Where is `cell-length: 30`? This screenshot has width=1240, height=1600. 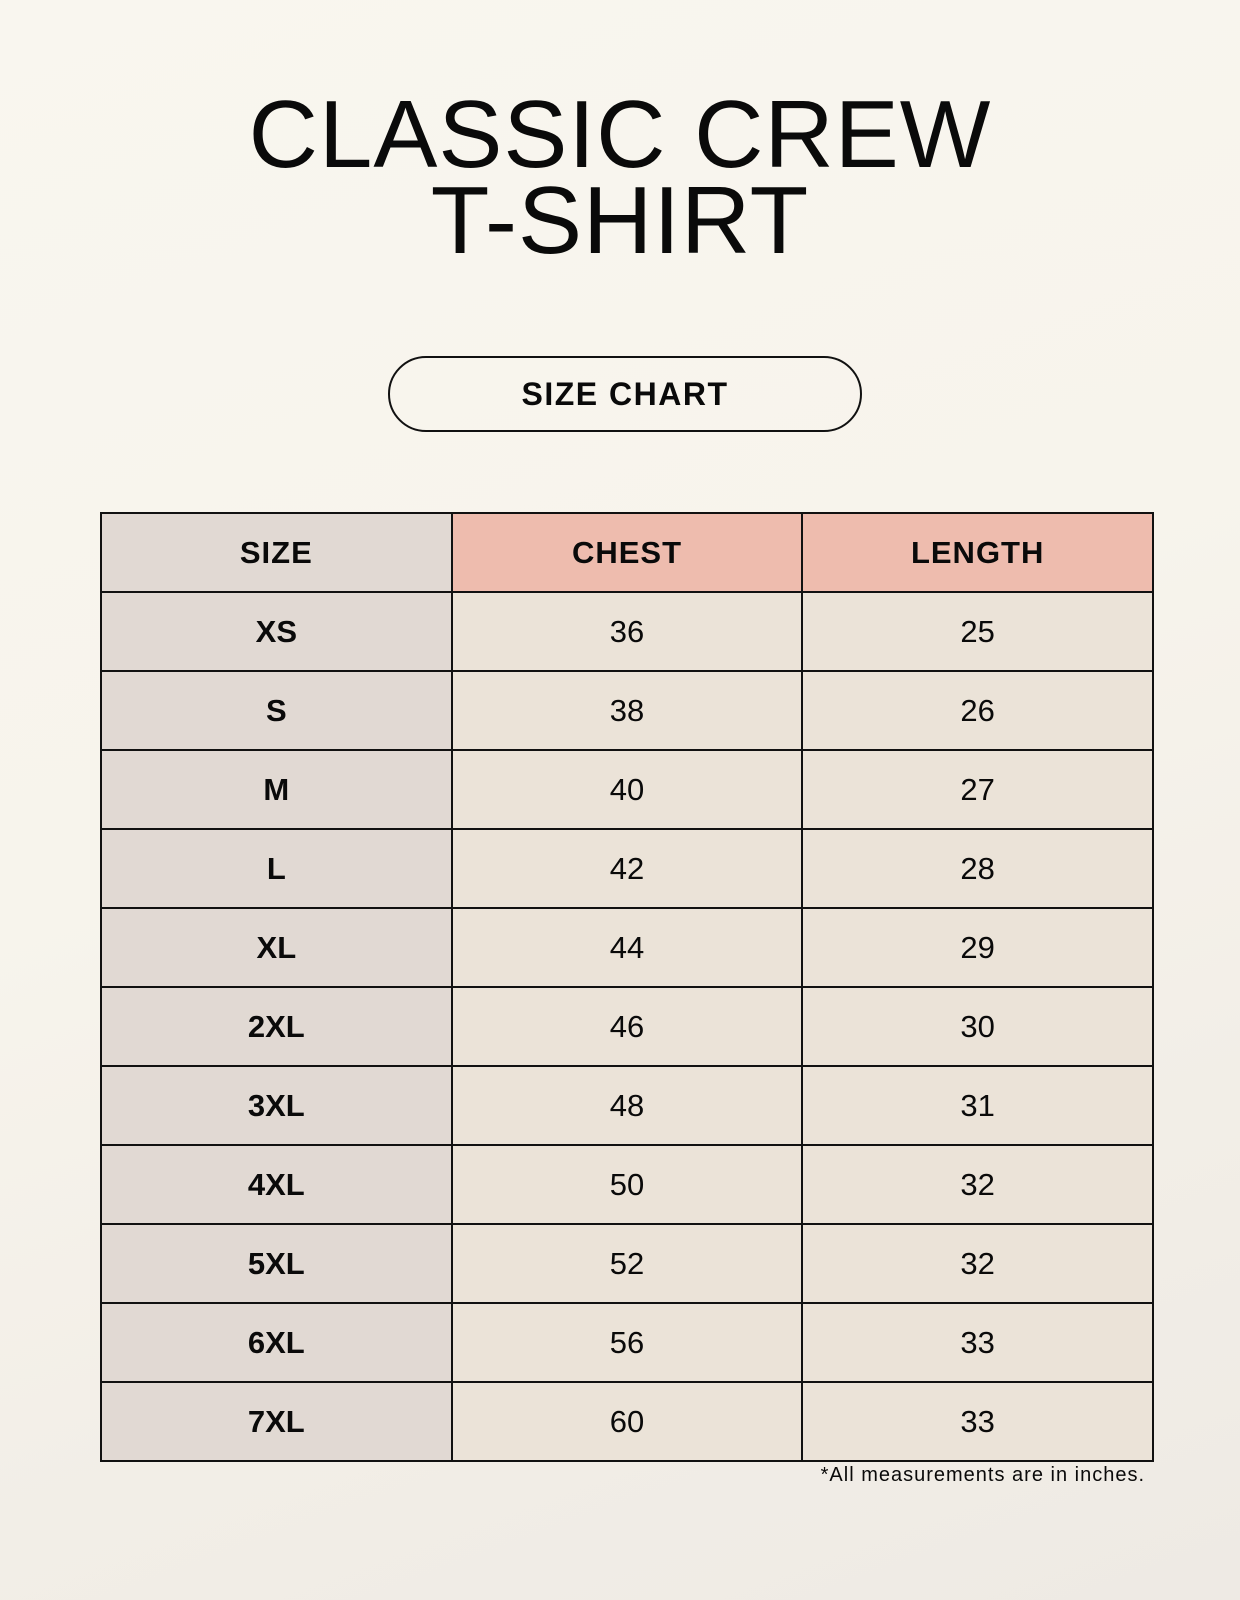 cell-length: 30 is located at coordinates (977, 1026).